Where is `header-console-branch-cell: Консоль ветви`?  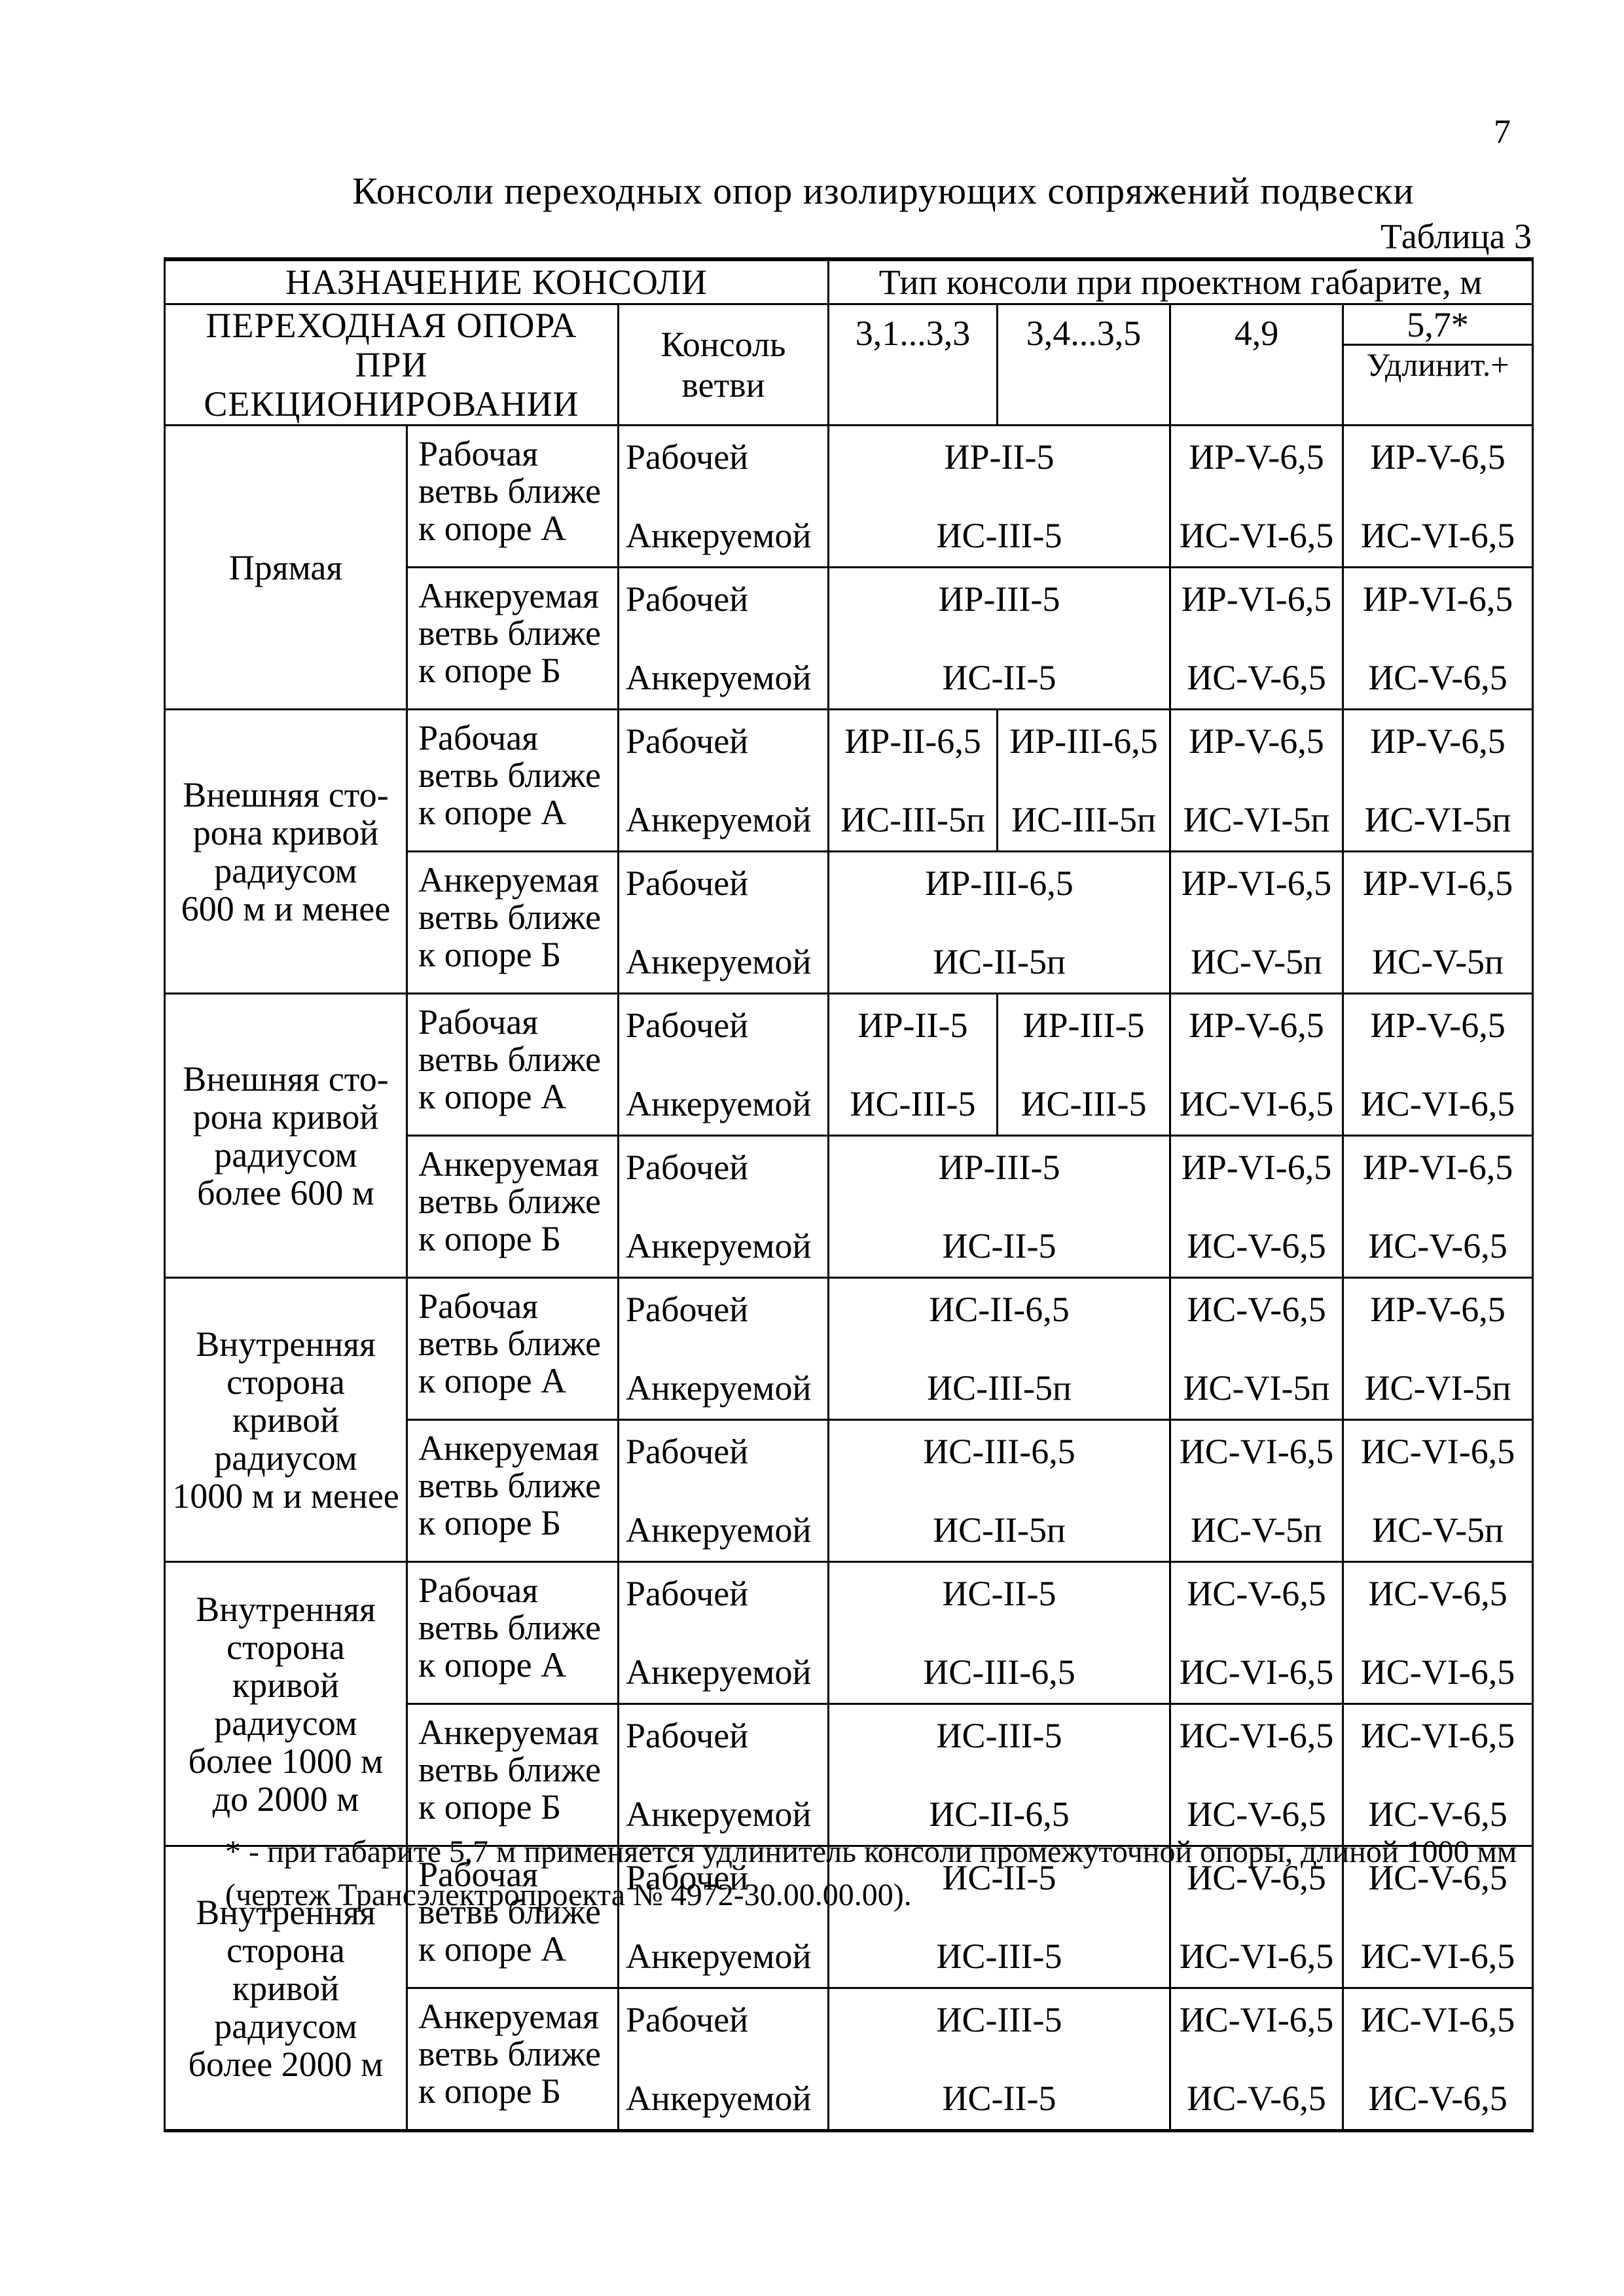
header-console-branch-cell: Консоль ветви is located at coordinates (723, 364).